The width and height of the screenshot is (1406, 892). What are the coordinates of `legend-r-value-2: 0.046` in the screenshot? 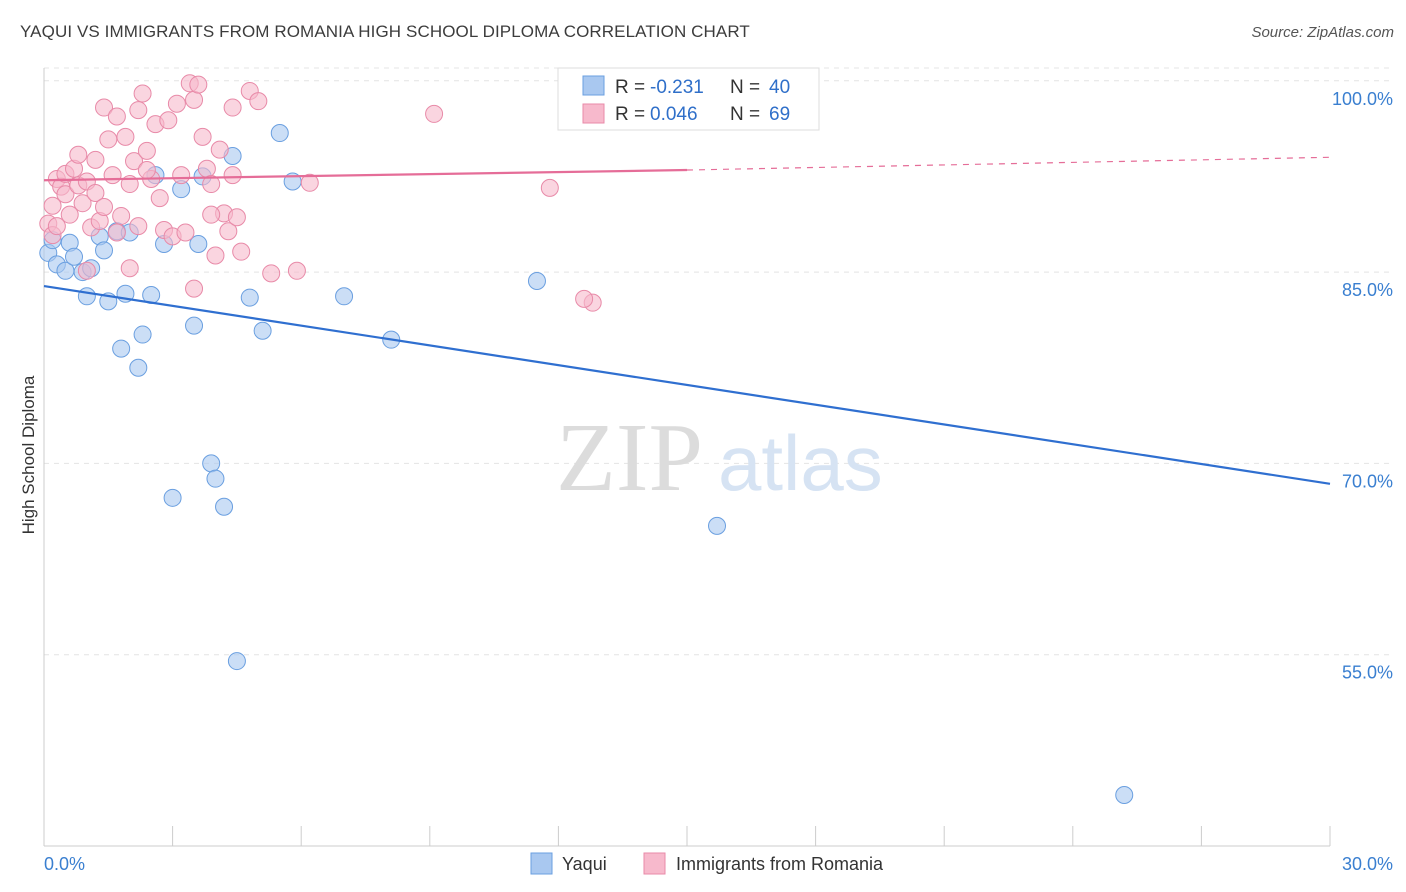 It's located at (674, 114).